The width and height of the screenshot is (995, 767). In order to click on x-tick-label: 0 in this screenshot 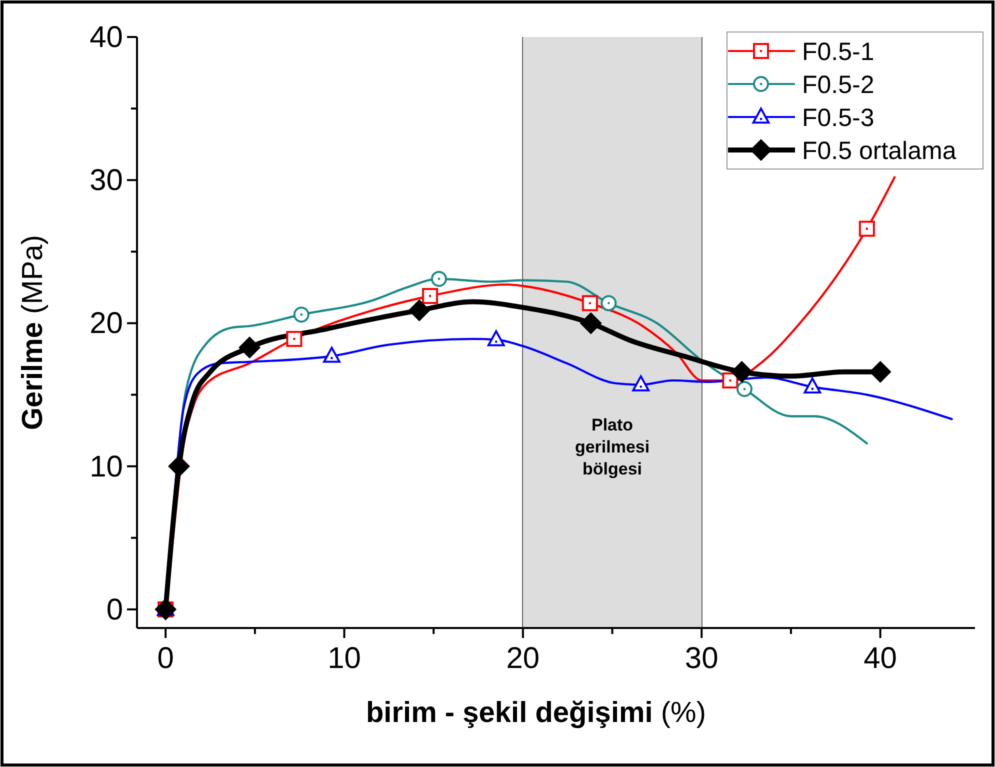, I will do `click(165, 658)`.